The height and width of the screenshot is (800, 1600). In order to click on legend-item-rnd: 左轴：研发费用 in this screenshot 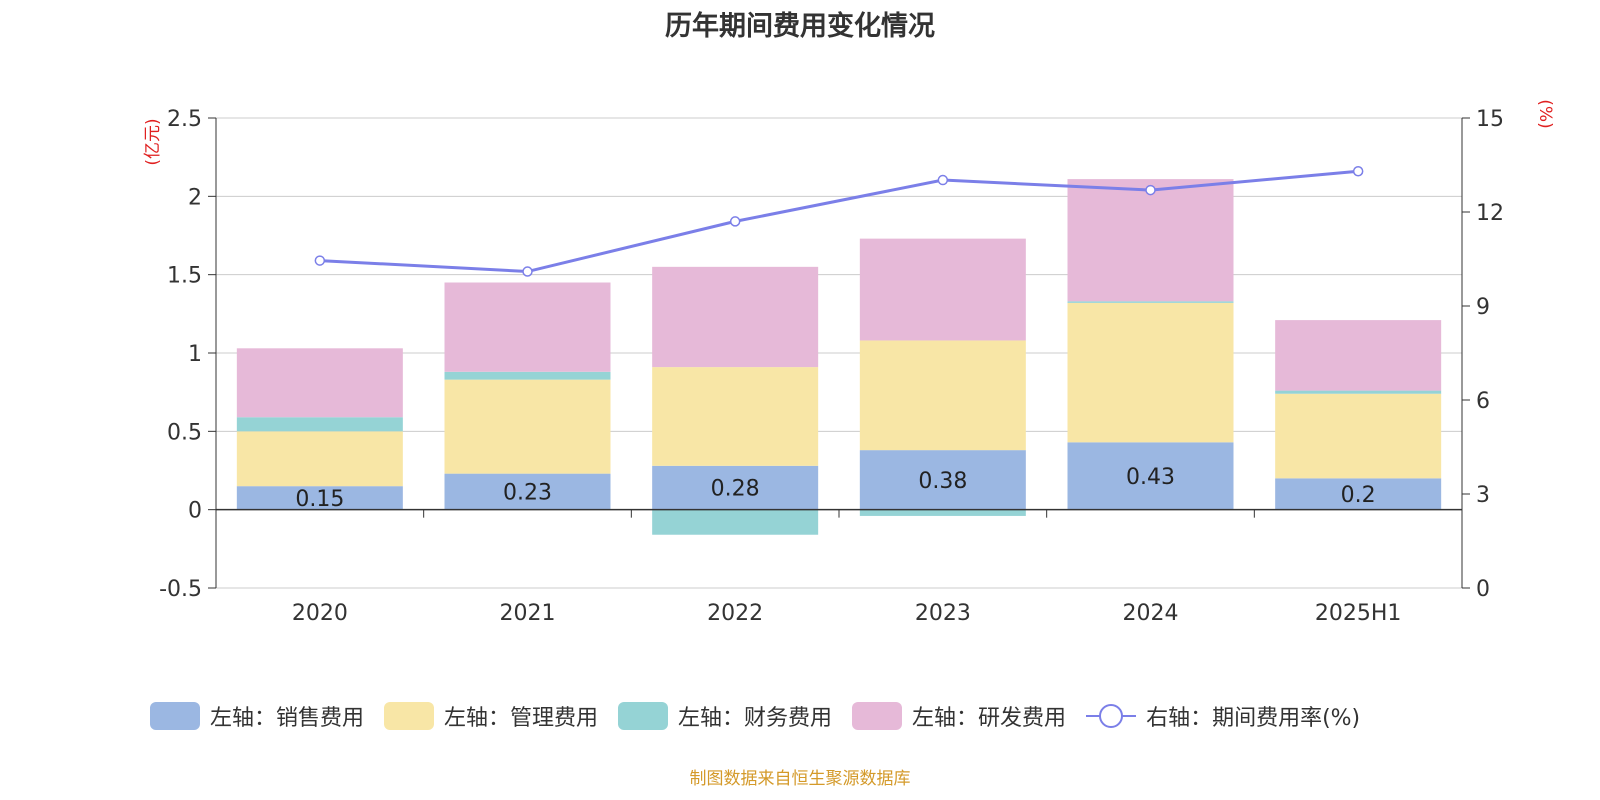, I will do `click(959, 716)`.